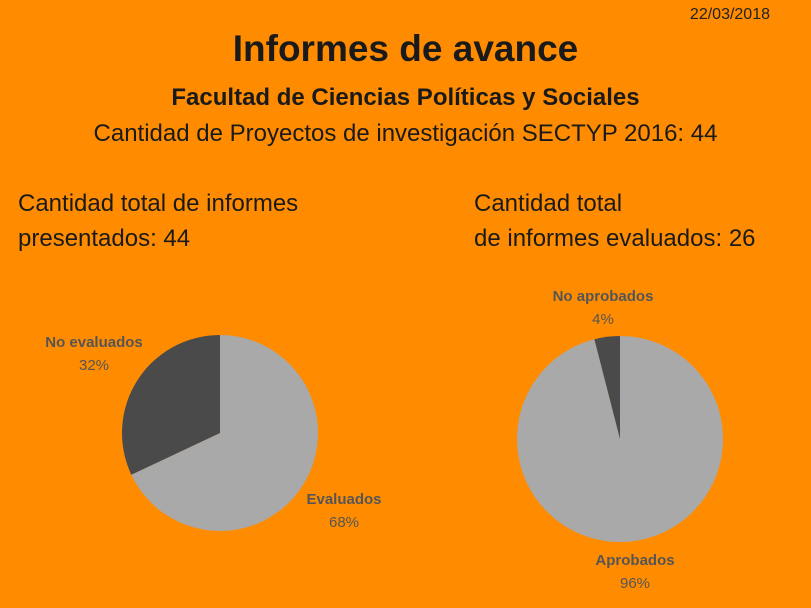  I want to click on report-date: 22/03/2018, so click(729, 14).